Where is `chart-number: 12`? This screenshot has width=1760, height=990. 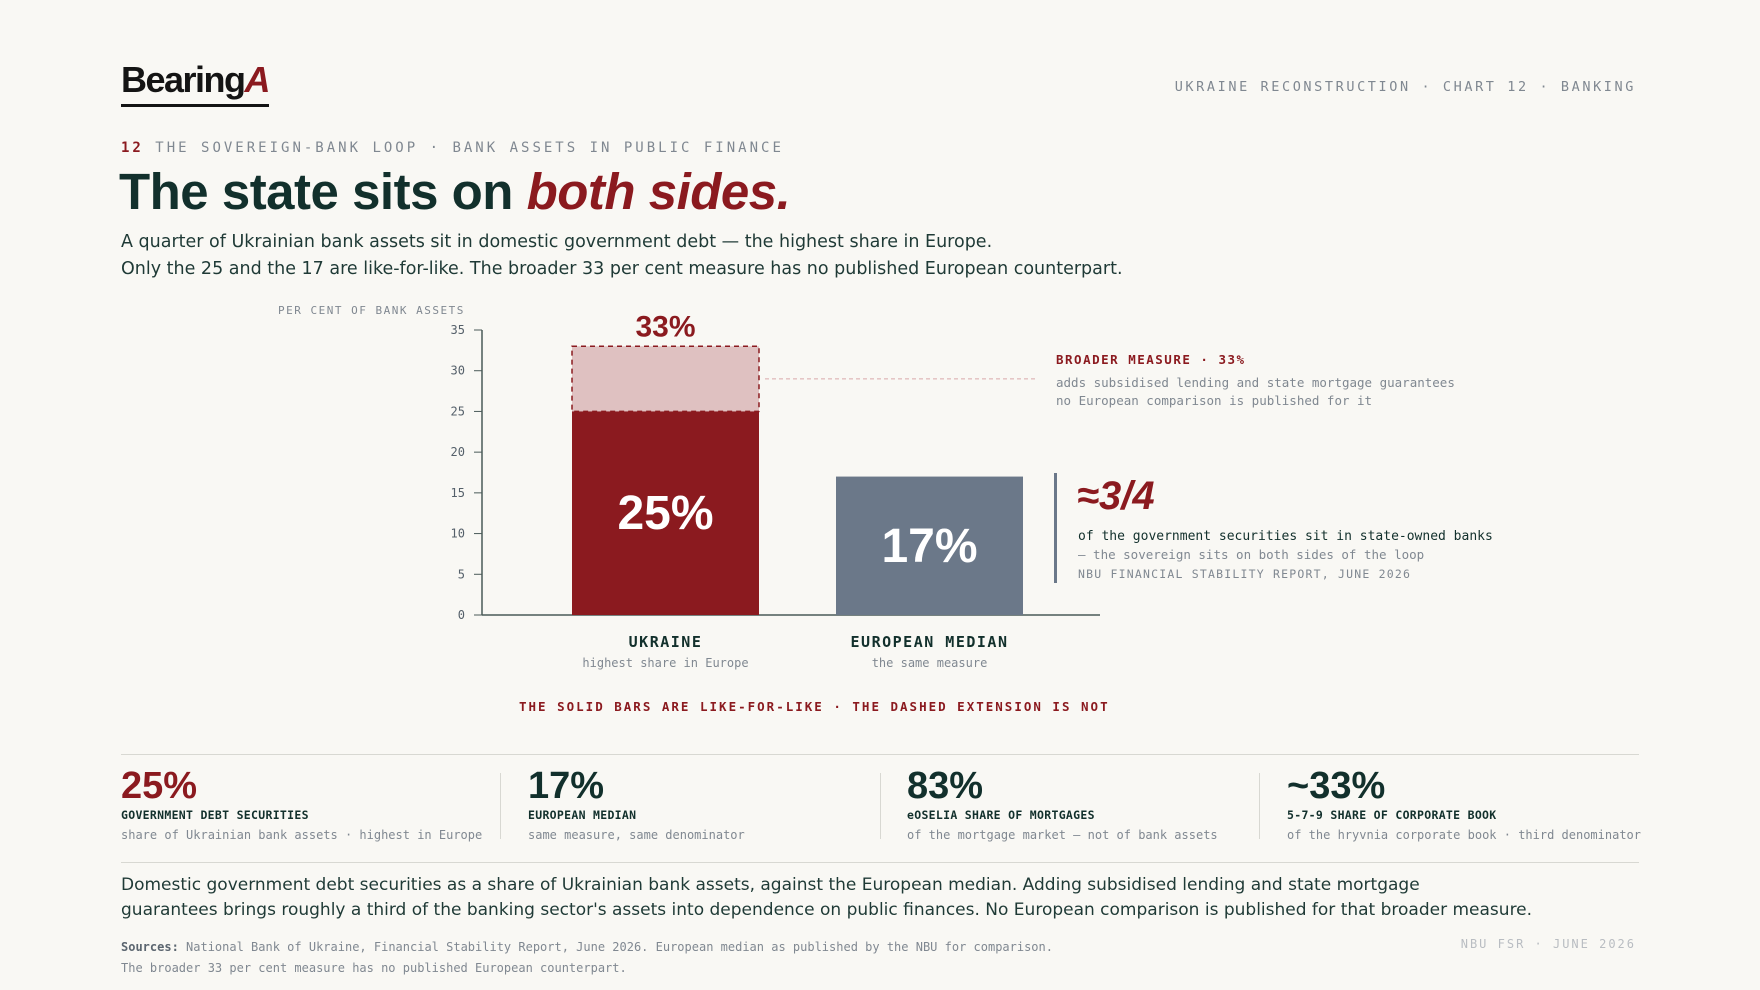 chart-number: 12 is located at coordinates (132, 148).